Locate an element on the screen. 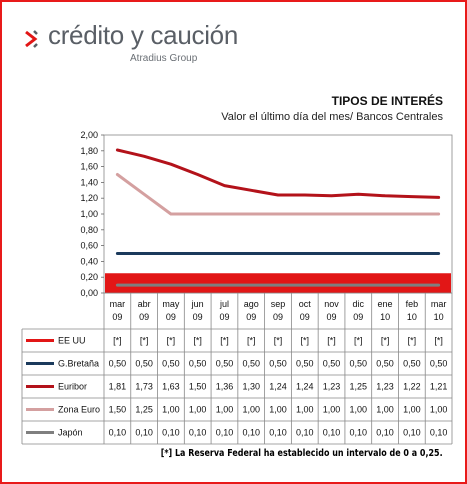 This screenshot has width=467, height=484. y-tick-label: 1,40 is located at coordinates (89, 182).